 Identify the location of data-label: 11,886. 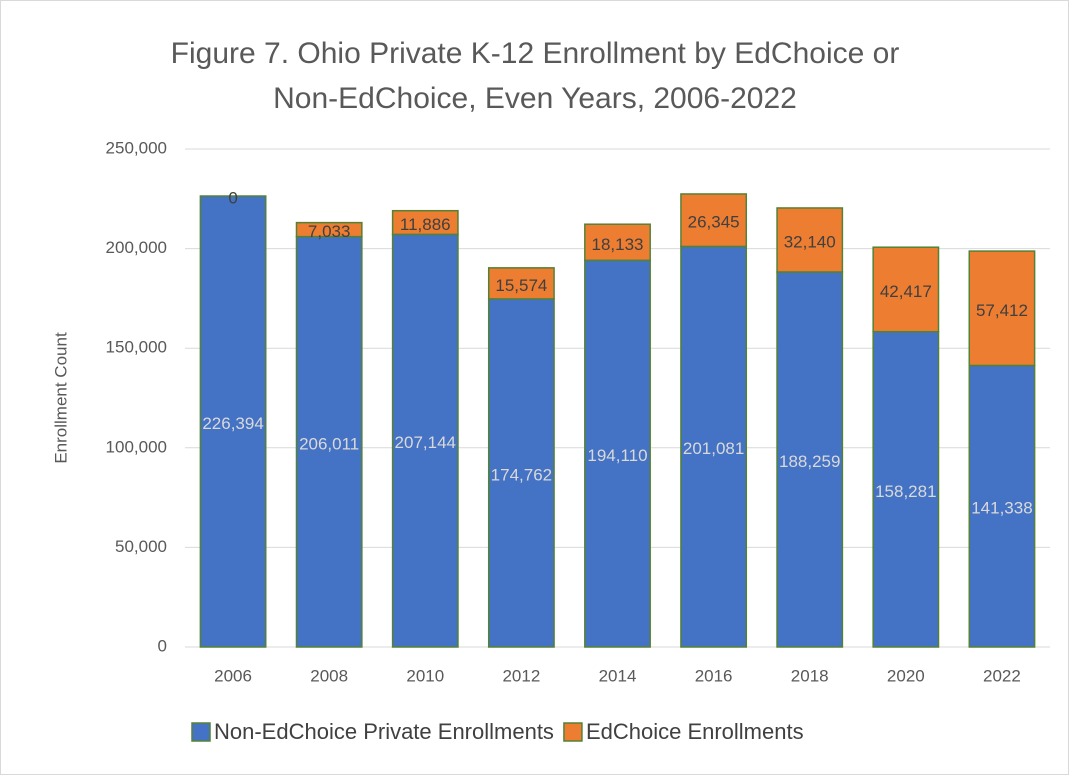
(425, 224).